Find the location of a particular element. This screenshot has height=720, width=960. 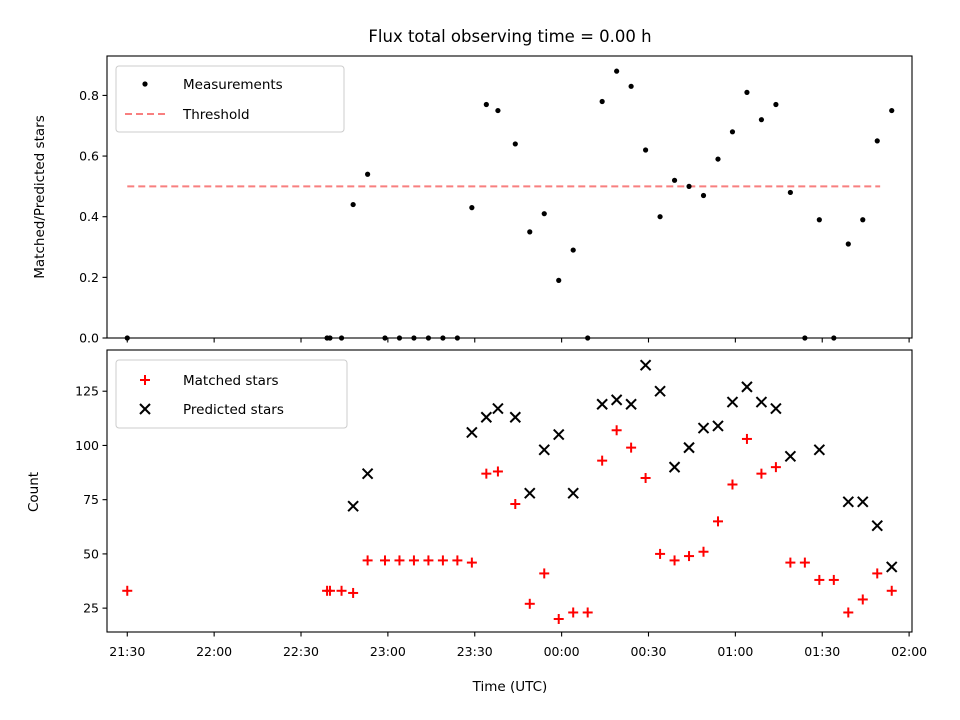

legend-marker-predicted-stars is located at coordinates (145, 409).